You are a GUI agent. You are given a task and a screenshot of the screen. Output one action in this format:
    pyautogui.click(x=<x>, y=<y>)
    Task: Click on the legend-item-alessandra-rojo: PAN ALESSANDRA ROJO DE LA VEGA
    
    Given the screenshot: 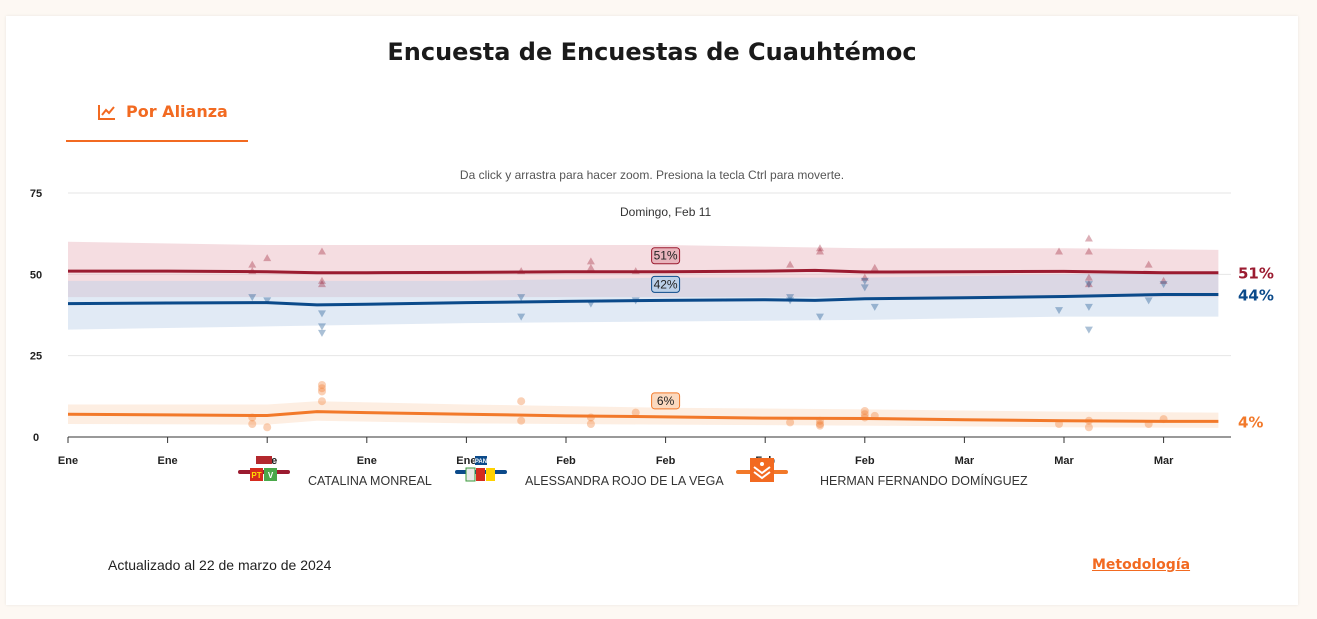 What is the action you would take?
    pyautogui.click(x=600, y=476)
    